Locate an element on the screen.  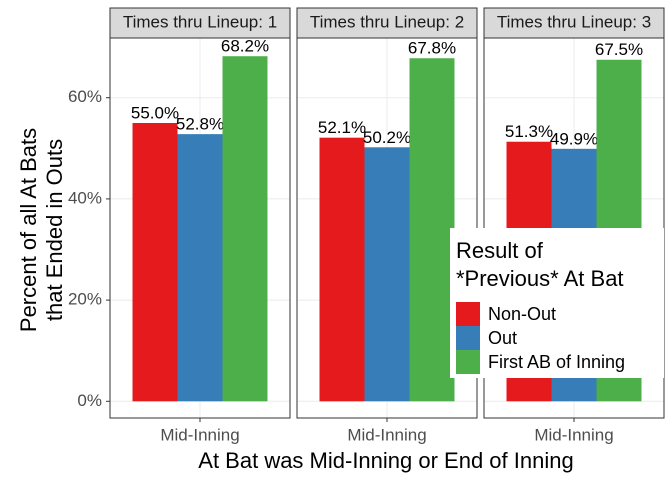
strip-title: Times thru Lineup: 3 is located at coordinates (574, 21).